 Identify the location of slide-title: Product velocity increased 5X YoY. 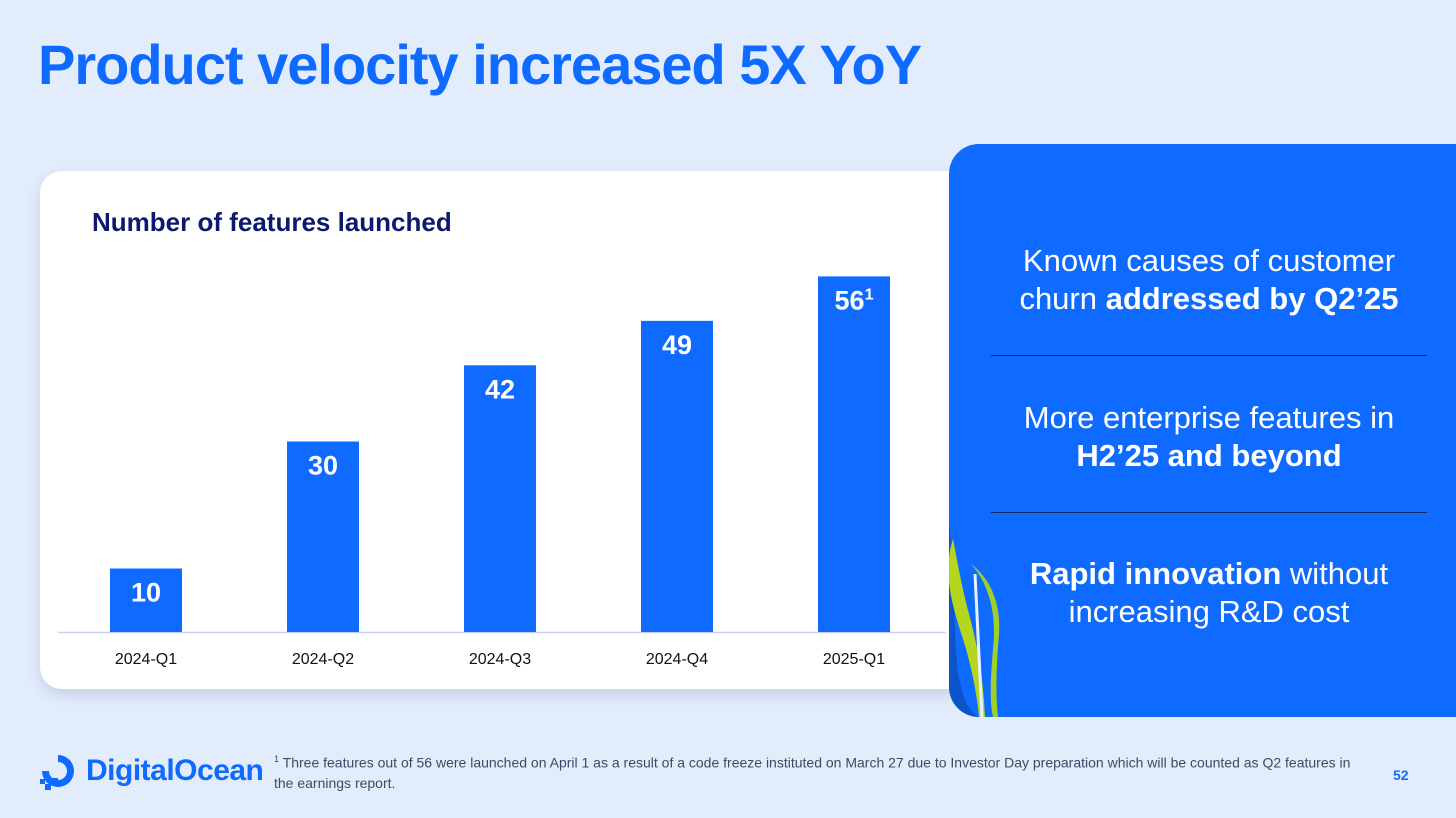
(480, 64).